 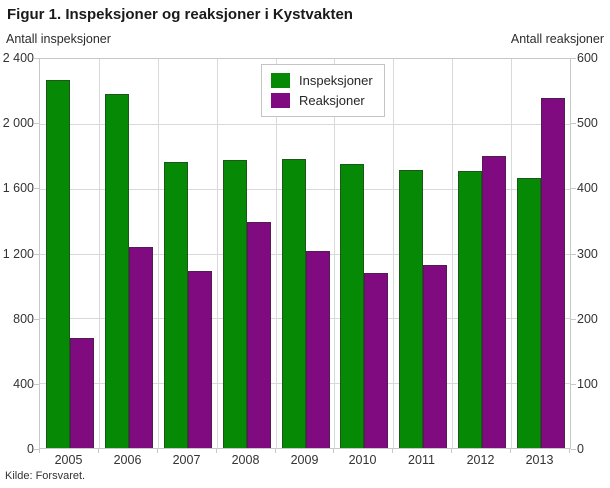 What do you see at coordinates (186, 460) in the screenshot?
I see `x-axis-label-2007: 2007` at bounding box center [186, 460].